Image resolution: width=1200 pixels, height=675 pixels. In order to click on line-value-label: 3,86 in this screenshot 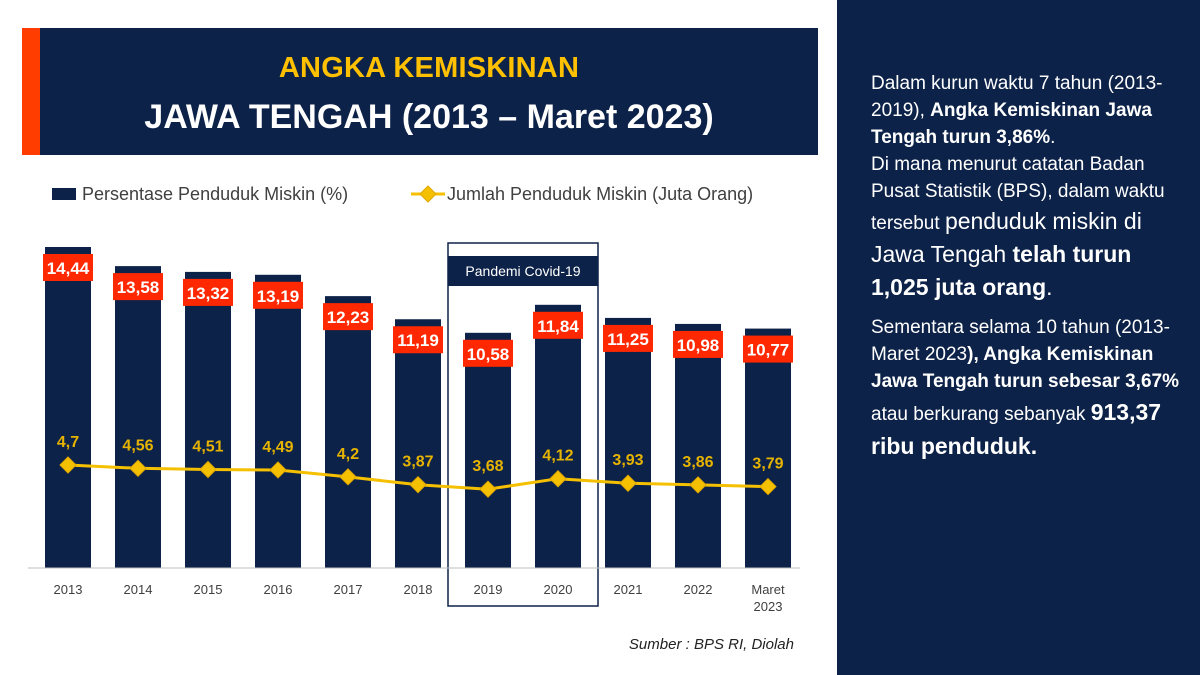, I will do `click(697, 462)`.